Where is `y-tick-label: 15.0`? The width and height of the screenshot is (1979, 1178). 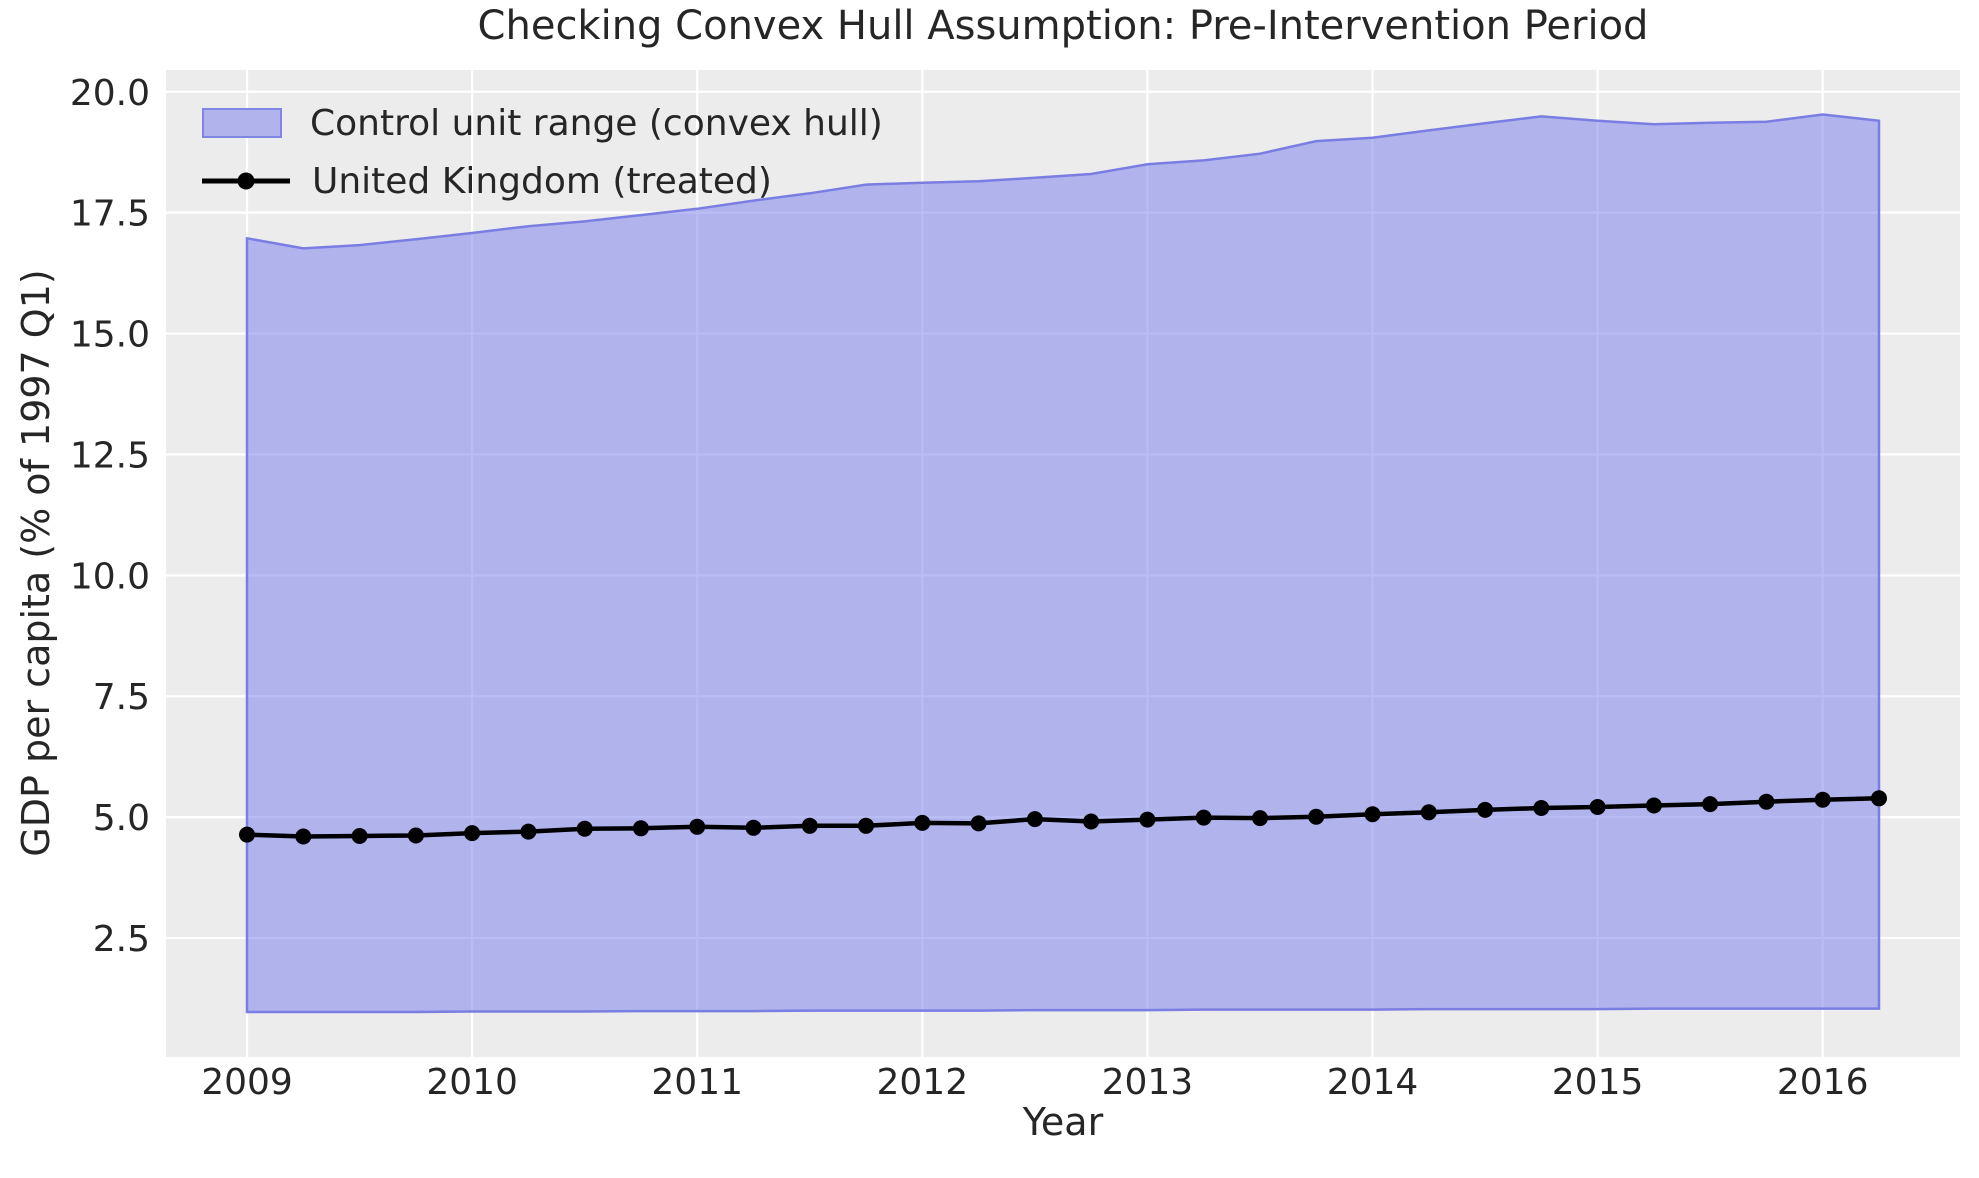 y-tick-label: 15.0 is located at coordinates (110, 335).